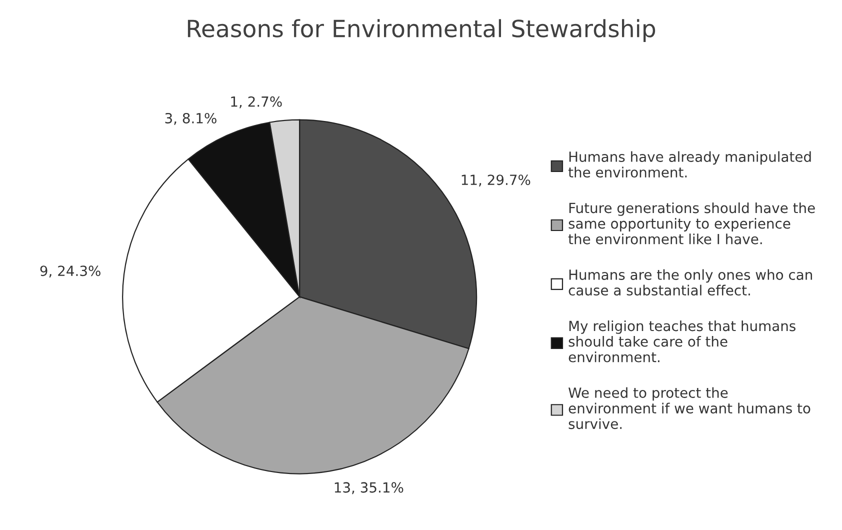  What do you see at coordinates (691, 223) in the screenshot?
I see `legend-label: Future generations should have the same opportunity to experience the environment like I have.` at bounding box center [691, 223].